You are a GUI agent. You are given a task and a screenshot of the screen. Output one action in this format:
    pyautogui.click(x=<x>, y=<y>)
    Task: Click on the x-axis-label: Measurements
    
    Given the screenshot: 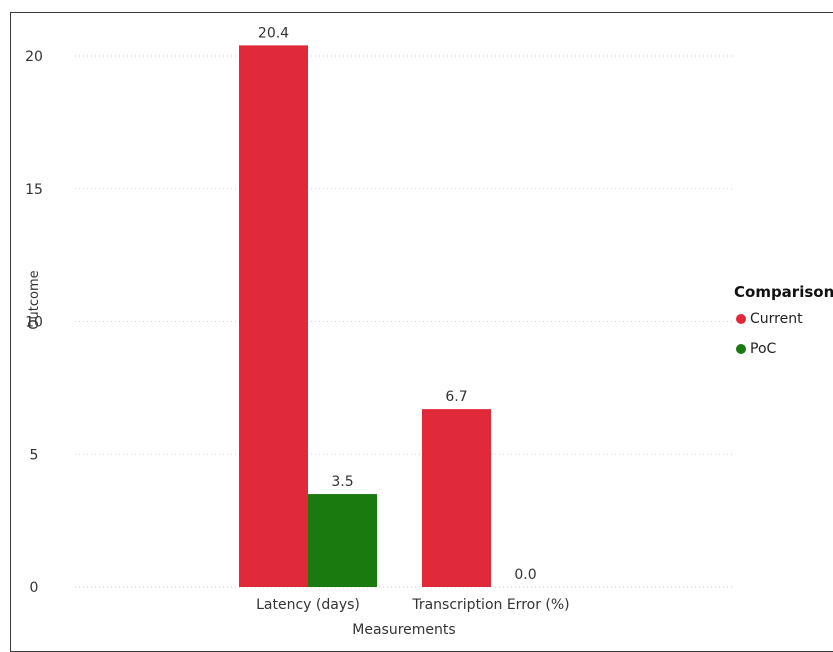 What is the action you would take?
    pyautogui.click(x=403, y=629)
    